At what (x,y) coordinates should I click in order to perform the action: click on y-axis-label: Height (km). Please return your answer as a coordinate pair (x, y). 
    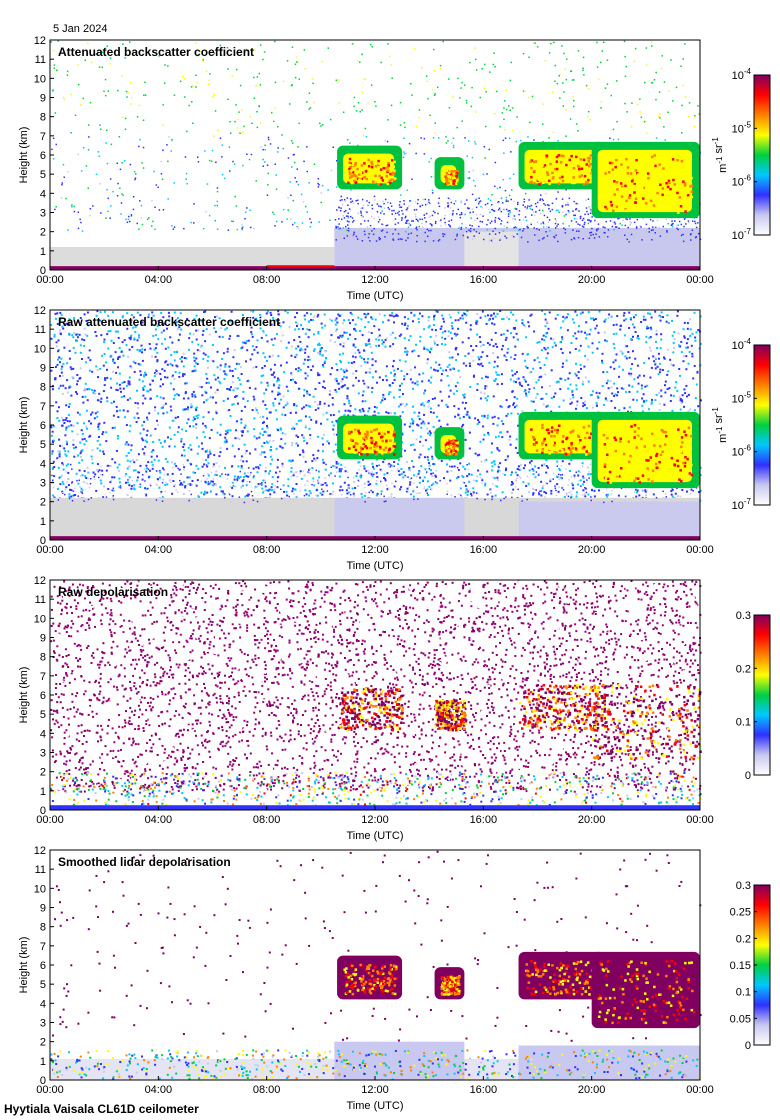
    Looking at the image, I should click on (24, 425).